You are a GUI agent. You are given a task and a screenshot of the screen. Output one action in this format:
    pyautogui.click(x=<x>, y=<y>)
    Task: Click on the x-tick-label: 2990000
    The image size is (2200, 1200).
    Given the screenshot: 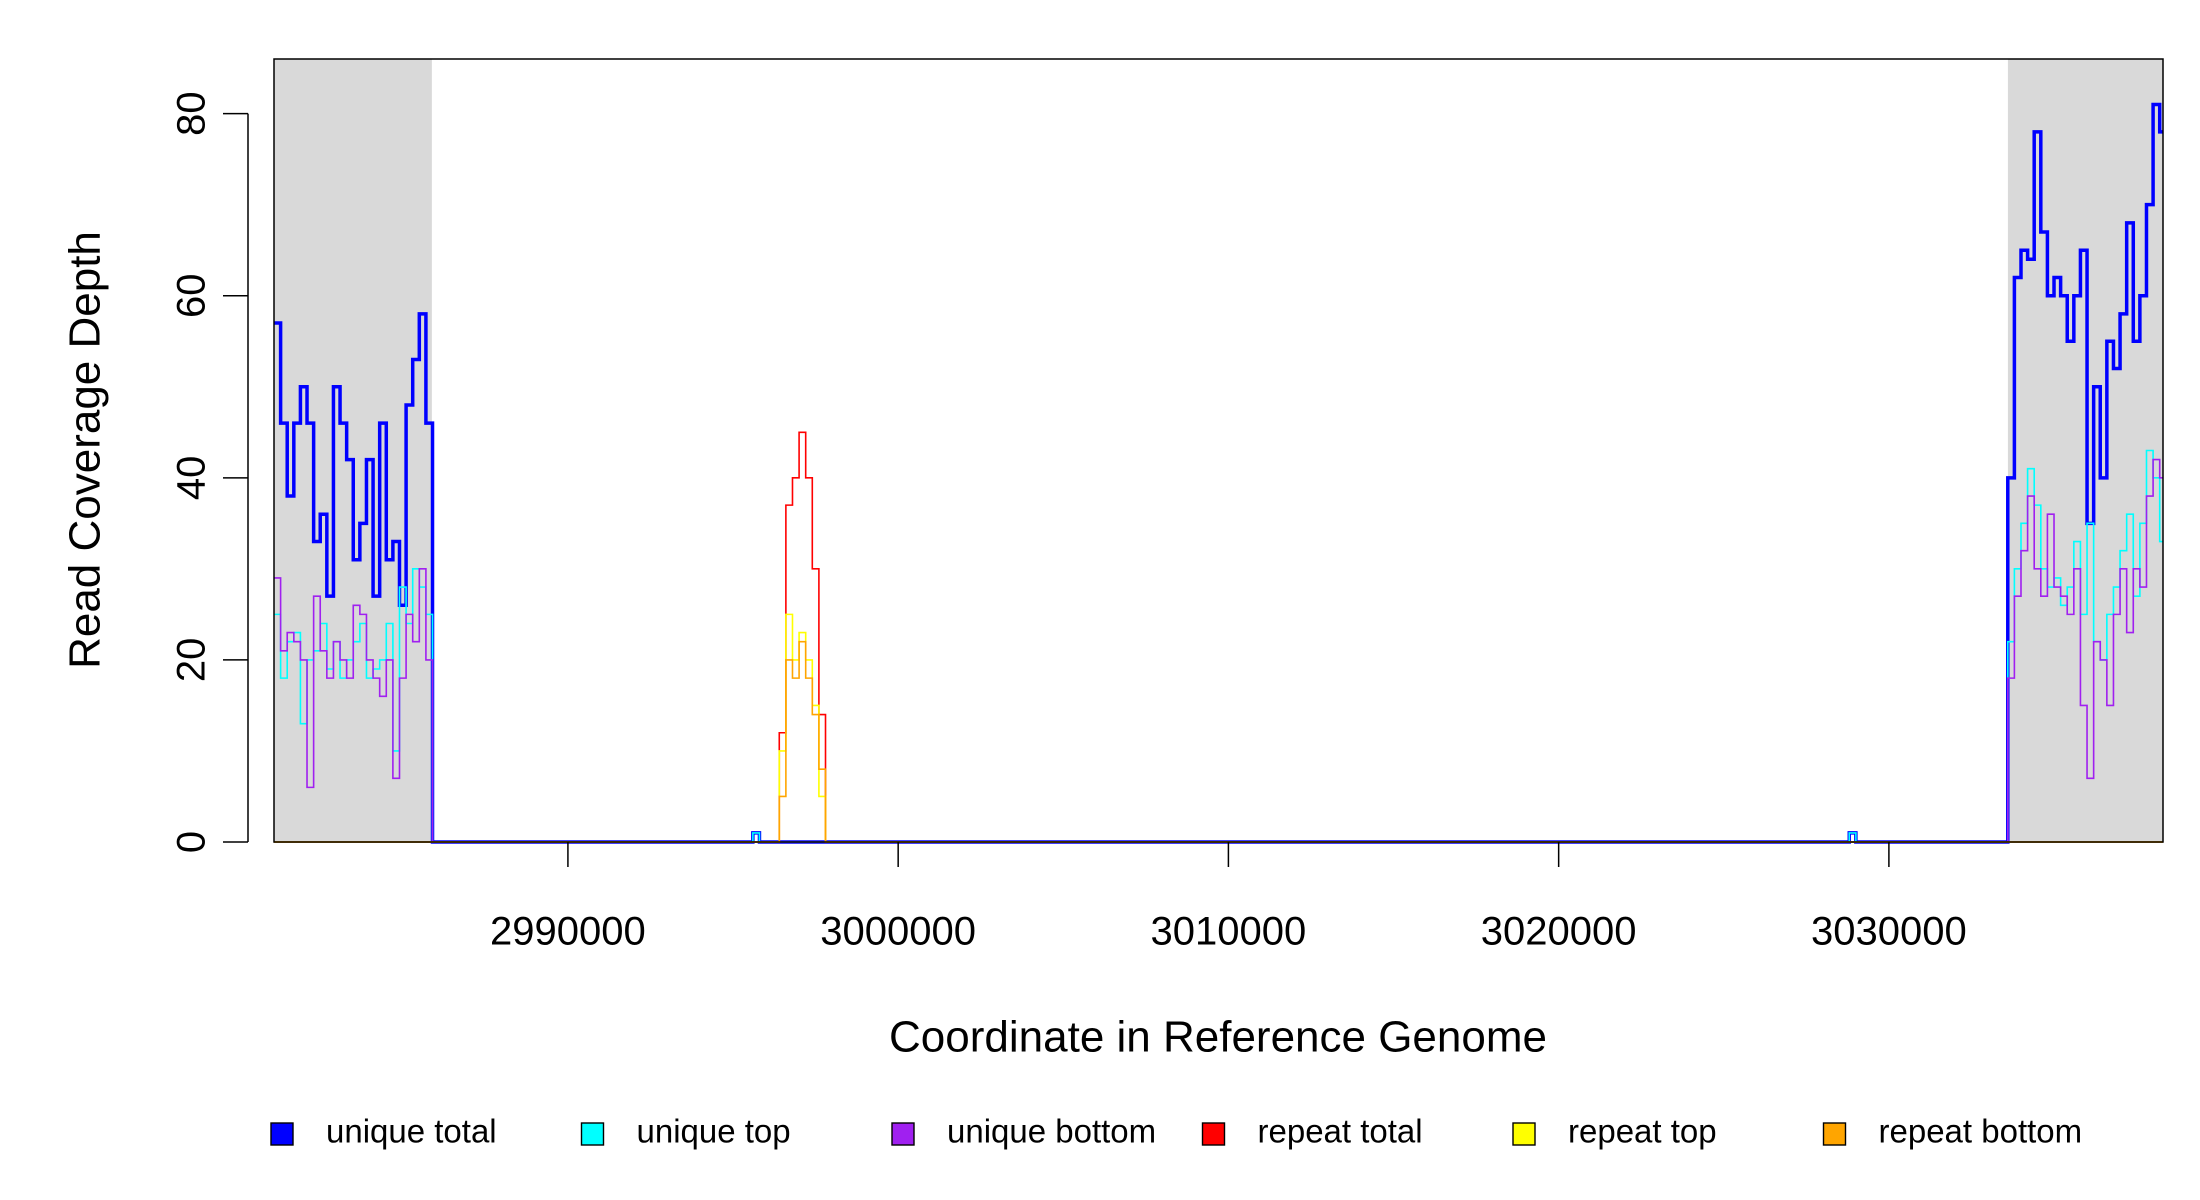 What is the action you would take?
    pyautogui.click(x=568, y=932)
    